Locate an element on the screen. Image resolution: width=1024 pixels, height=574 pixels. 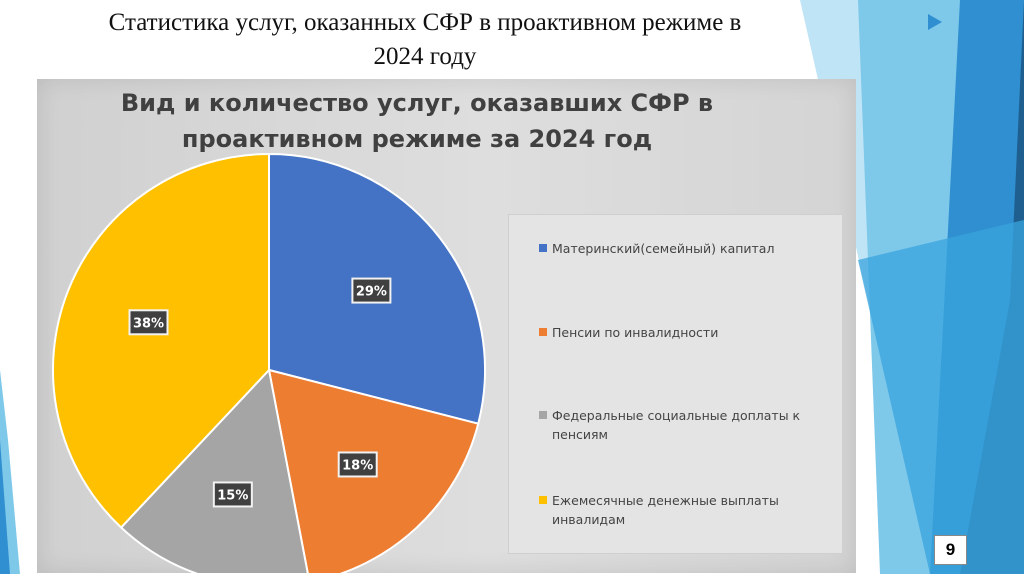
legend-item-monthly-payments: Ежемесячные денежные выплаты инвалидам is located at coordinates (689, 510).